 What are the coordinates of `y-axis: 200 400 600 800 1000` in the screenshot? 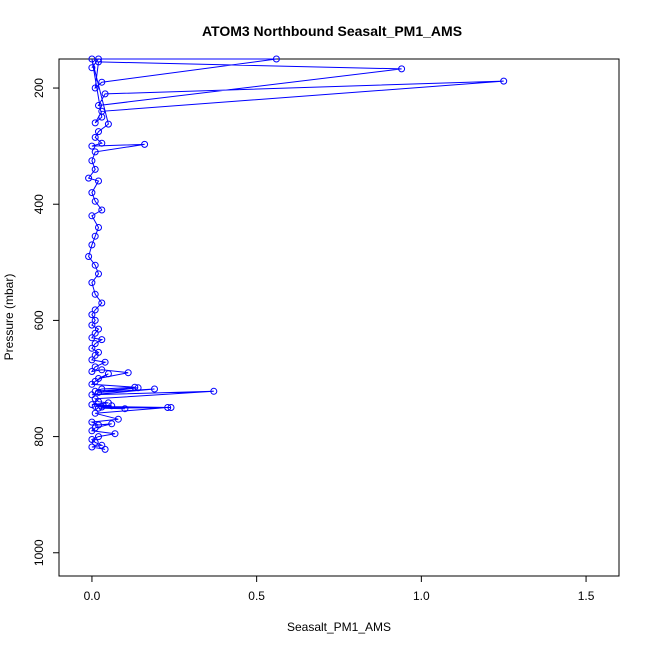 It's located at (46, 322).